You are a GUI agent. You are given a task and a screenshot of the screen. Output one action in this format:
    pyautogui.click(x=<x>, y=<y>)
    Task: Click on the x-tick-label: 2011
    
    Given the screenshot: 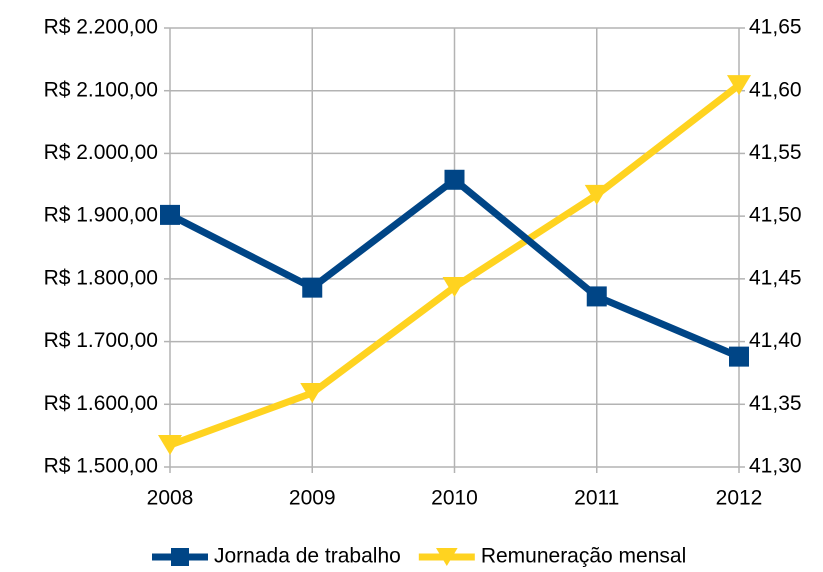 What is the action you would take?
    pyautogui.click(x=596, y=498)
    